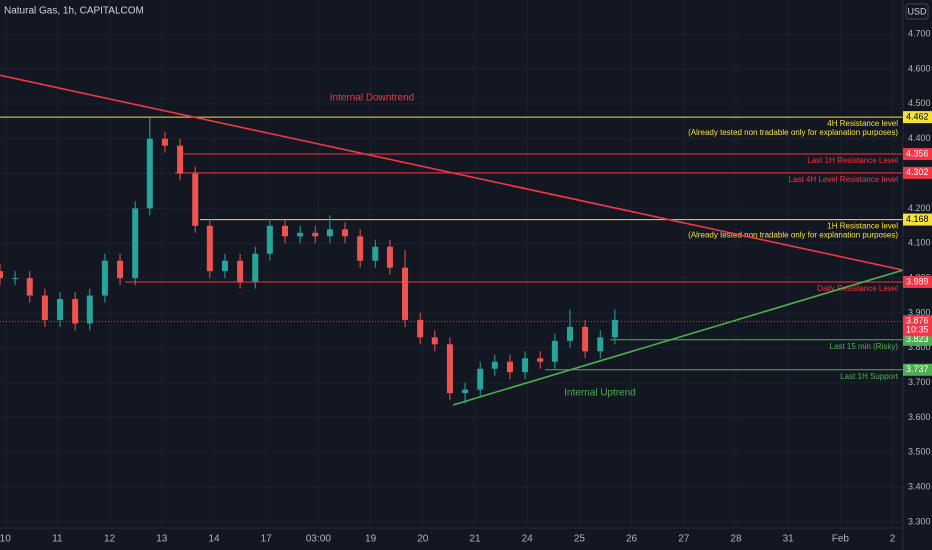 This screenshot has width=932, height=550. What do you see at coordinates (862, 123) in the screenshot?
I see `level-label: 4H Resistance level` at bounding box center [862, 123].